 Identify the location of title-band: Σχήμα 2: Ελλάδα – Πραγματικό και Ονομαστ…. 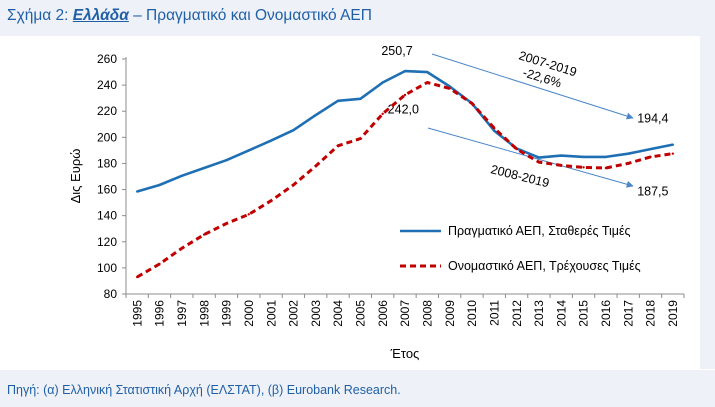
(357, 18).